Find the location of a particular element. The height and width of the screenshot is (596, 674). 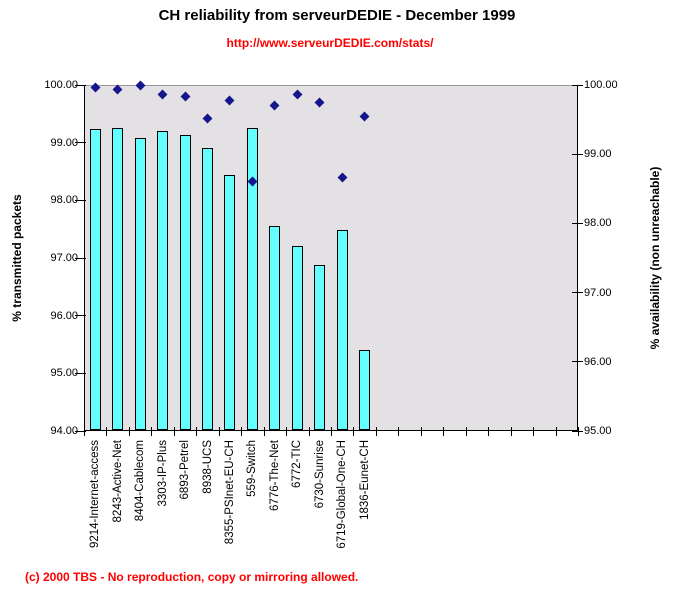

category-label: 8404-Cablecom is located at coordinates (140, 481).